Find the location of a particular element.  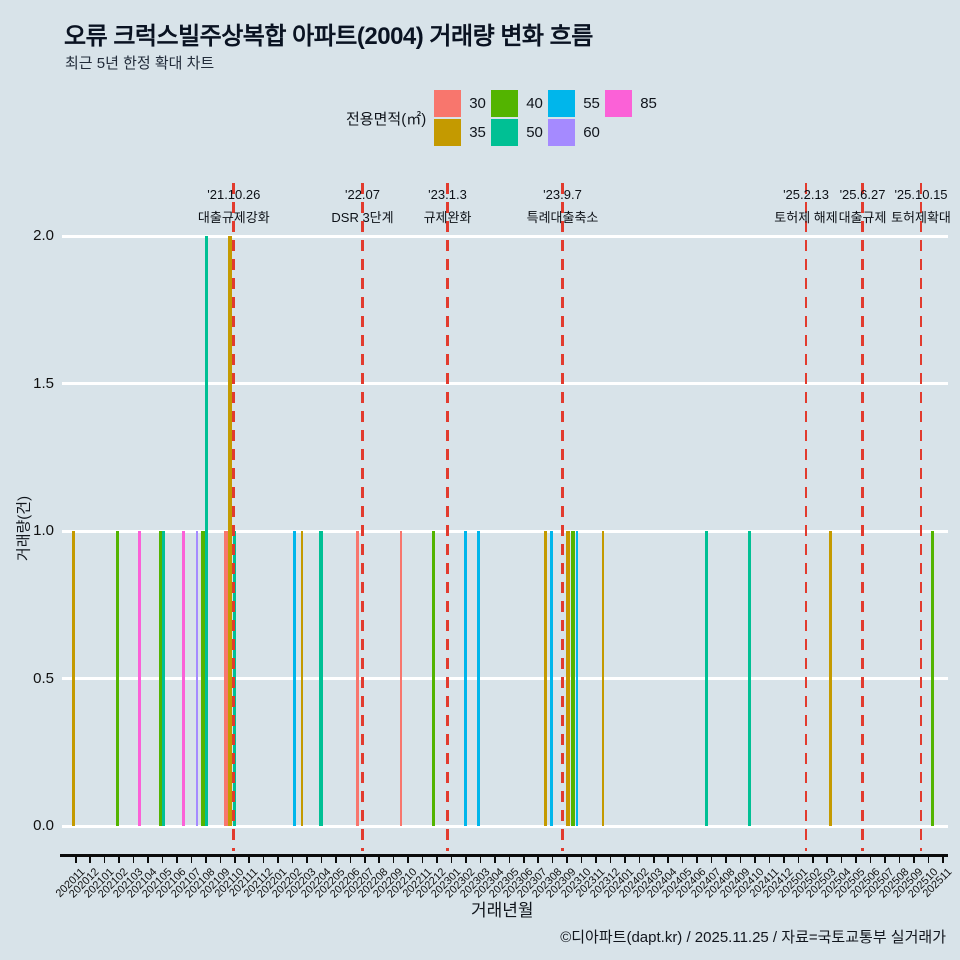

legend-items: 30 35 40 50 55 60 85 is located at coordinates (548, 118).